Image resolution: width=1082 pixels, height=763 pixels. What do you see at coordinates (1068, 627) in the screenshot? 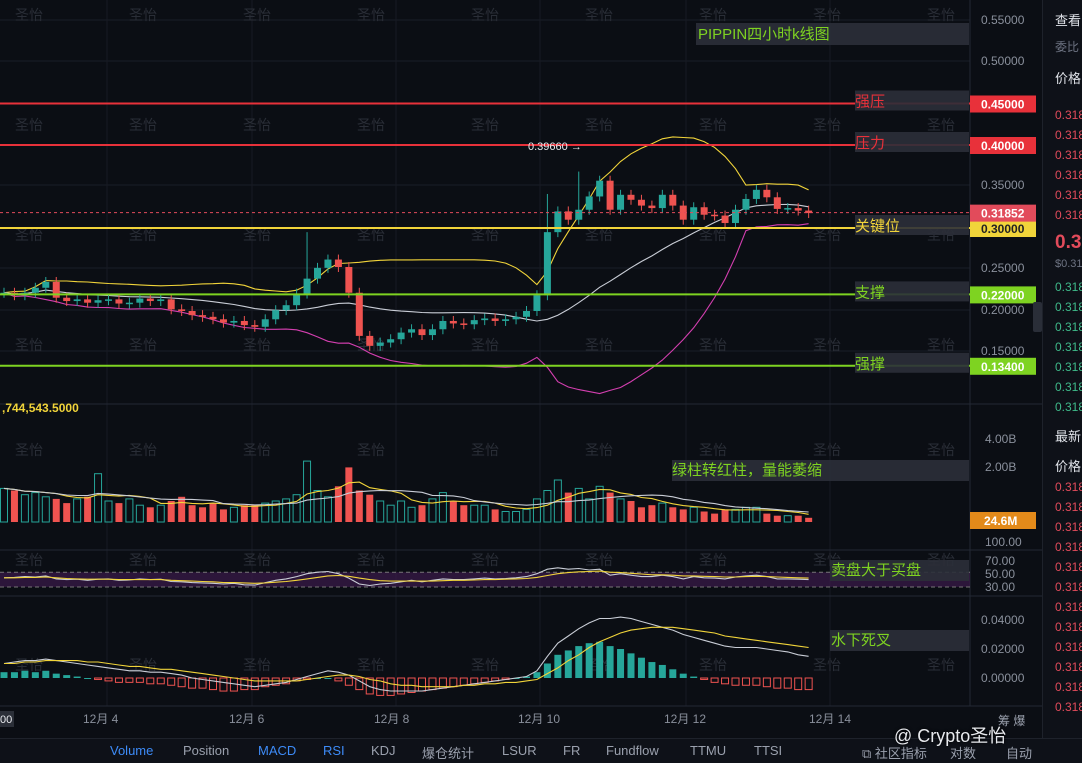
I see `trade-row-7: 0.318` at bounding box center [1068, 627].